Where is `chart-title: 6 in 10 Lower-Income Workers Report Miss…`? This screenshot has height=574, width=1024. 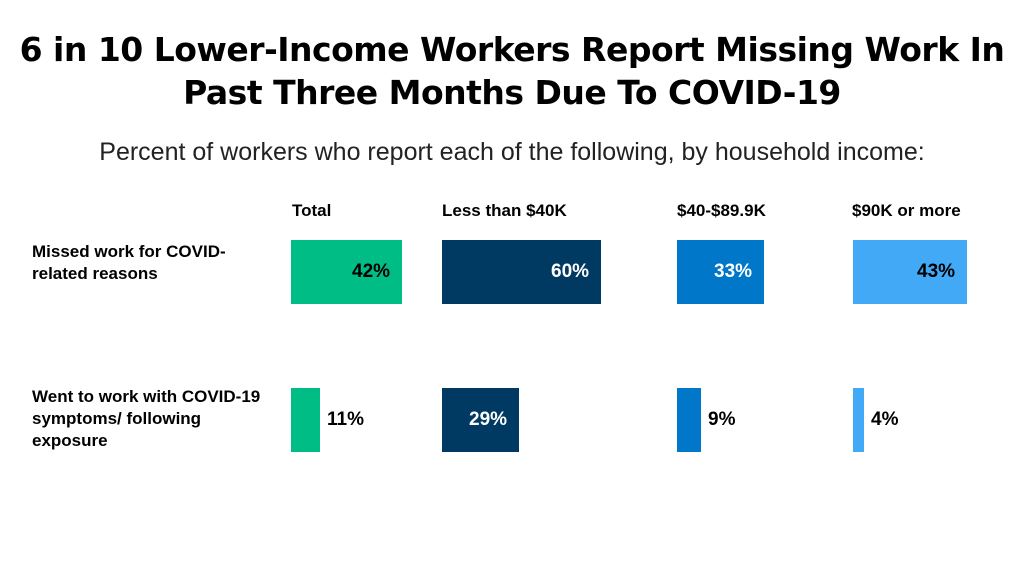
chart-title: 6 in 10 Lower-Income Workers Report Miss… is located at coordinates (512, 71).